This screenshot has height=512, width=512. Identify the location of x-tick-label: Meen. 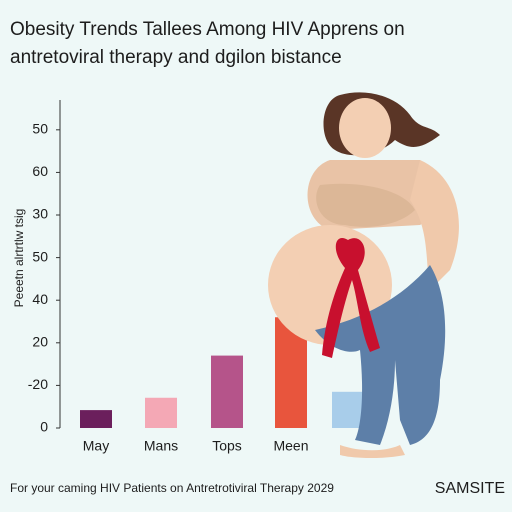
(290, 446).